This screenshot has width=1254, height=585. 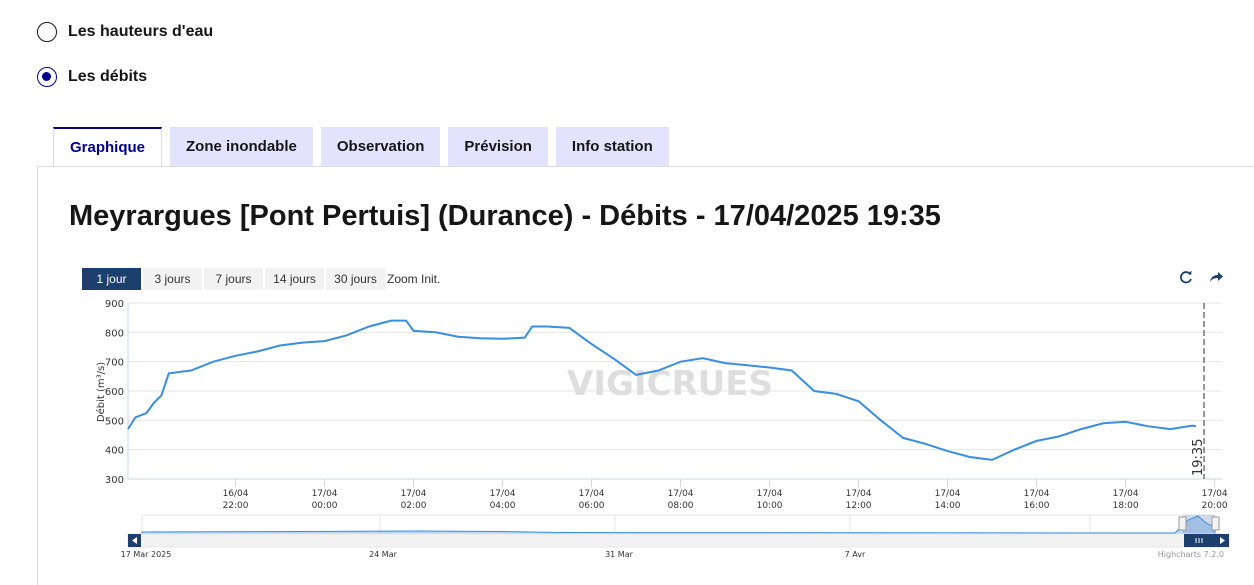 What do you see at coordinates (111, 279) in the screenshot?
I see `range-1-jour: 1 jour` at bounding box center [111, 279].